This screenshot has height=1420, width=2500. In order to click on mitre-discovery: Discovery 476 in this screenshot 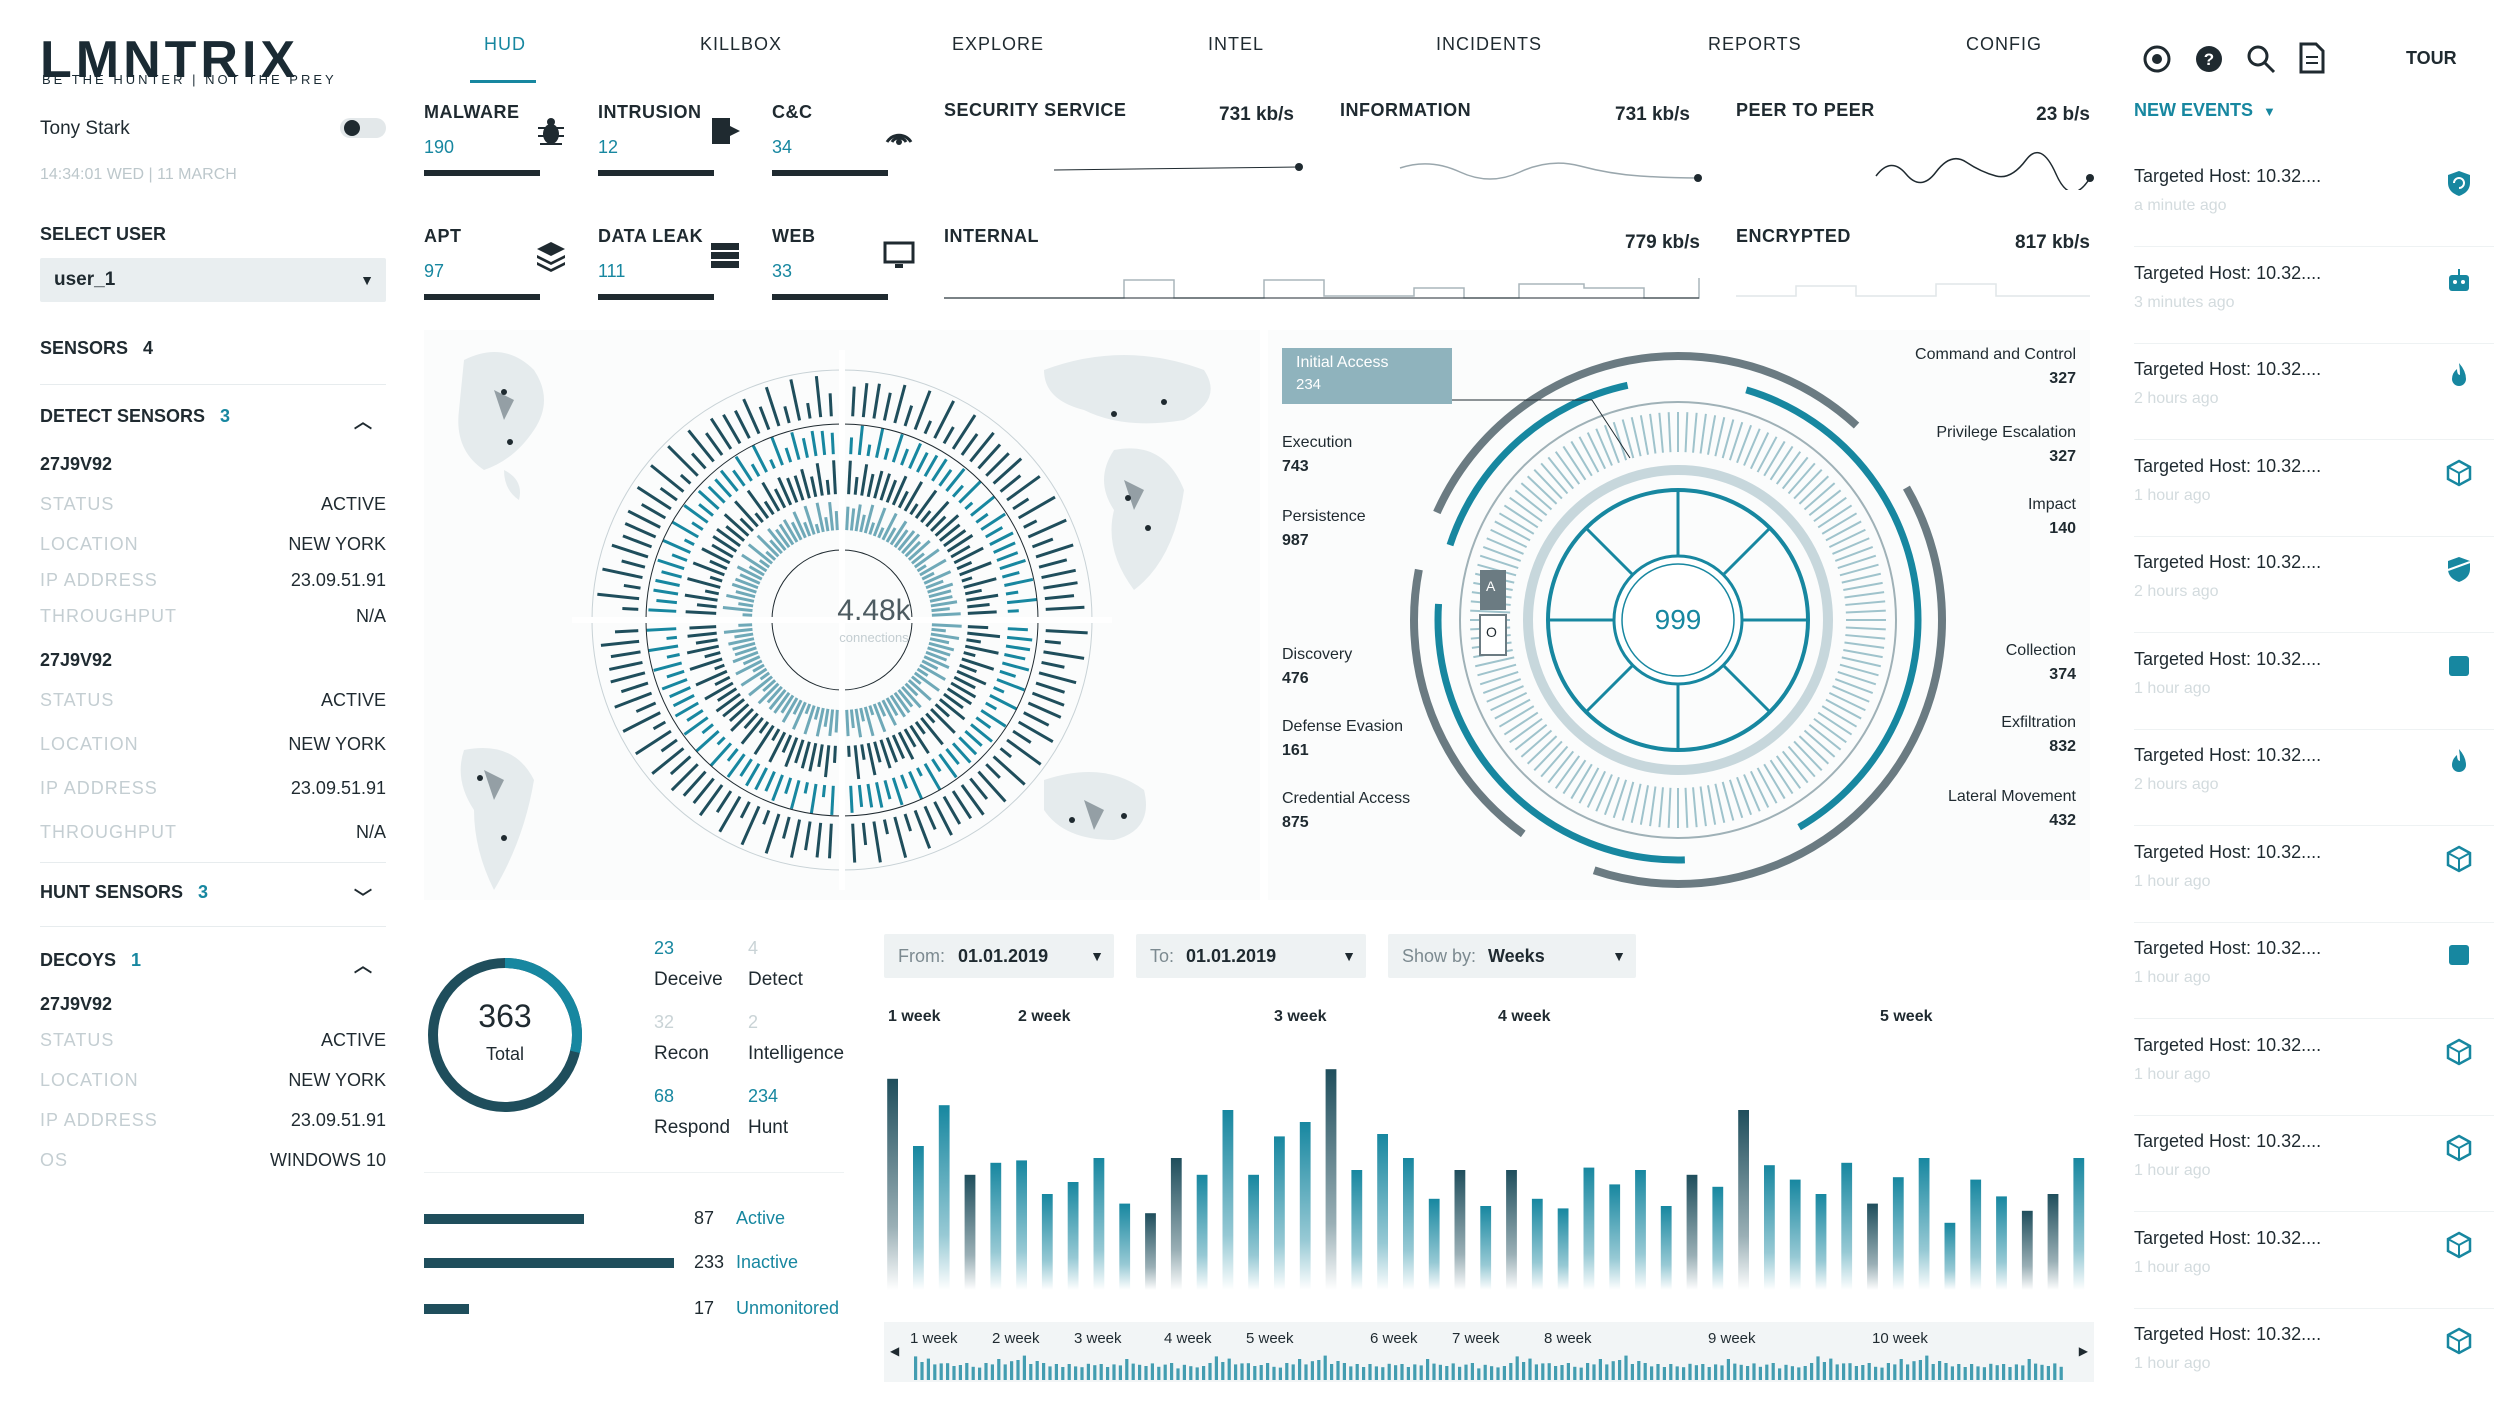, I will do `click(1317, 666)`.